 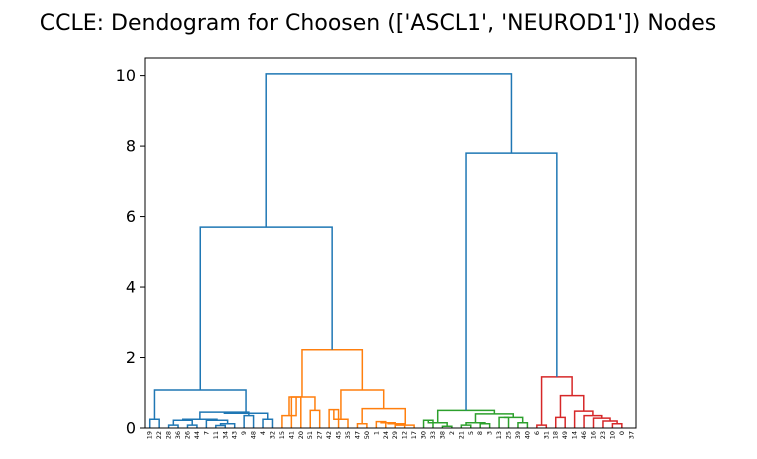 What do you see at coordinates (433, 435) in the screenshot?
I see `leaf-label: 33` at bounding box center [433, 435].